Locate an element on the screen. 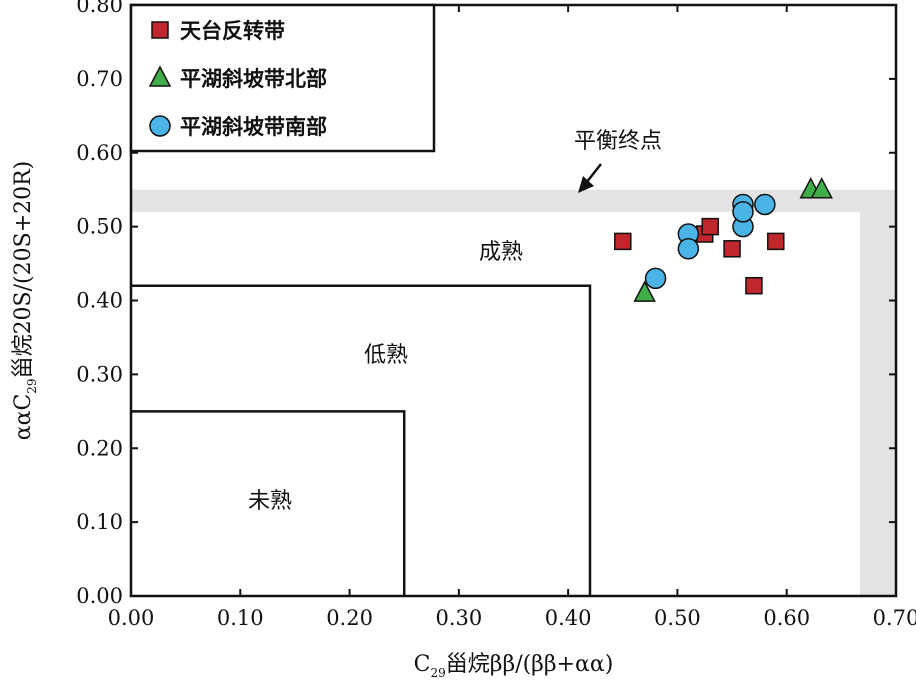  zone-label-2: 成熟 is located at coordinates (501, 252).